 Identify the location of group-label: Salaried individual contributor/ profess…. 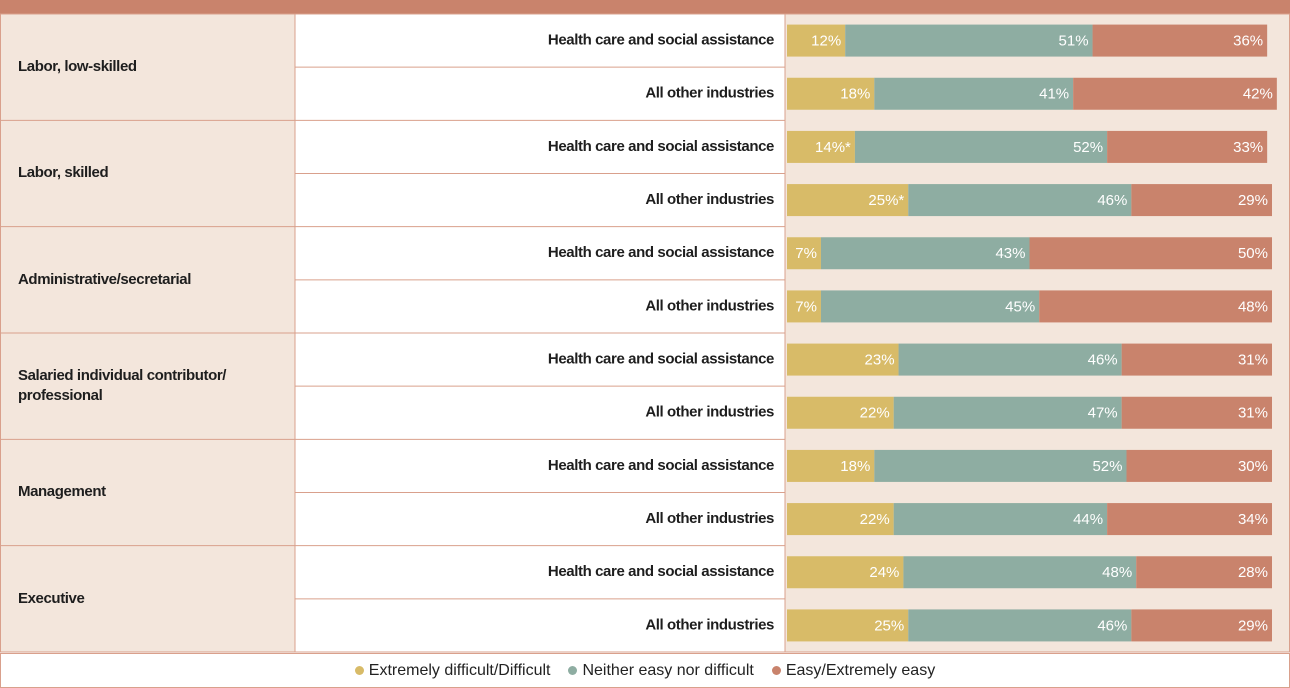
(122, 386).